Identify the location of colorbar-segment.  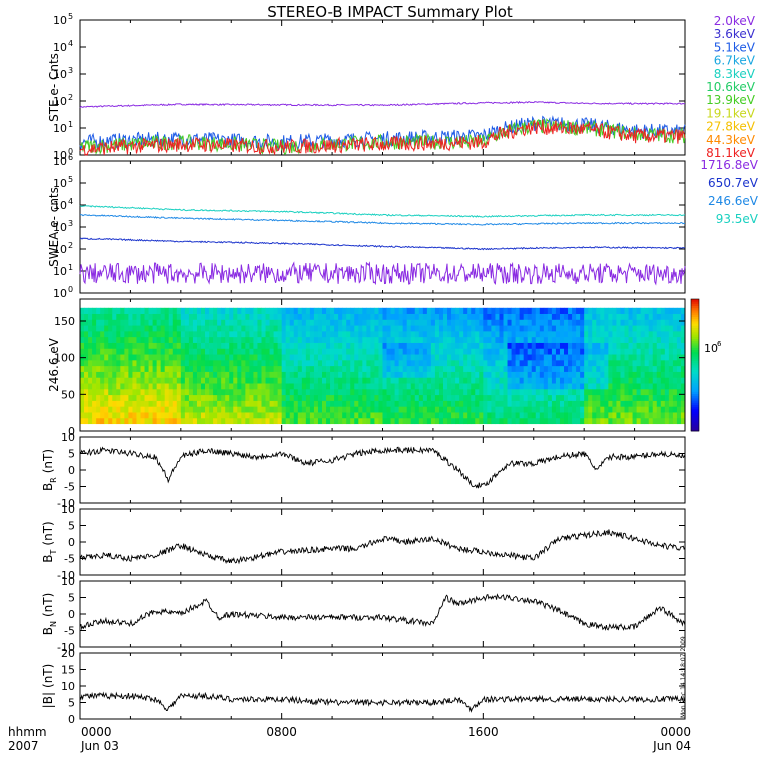
(695, 362).